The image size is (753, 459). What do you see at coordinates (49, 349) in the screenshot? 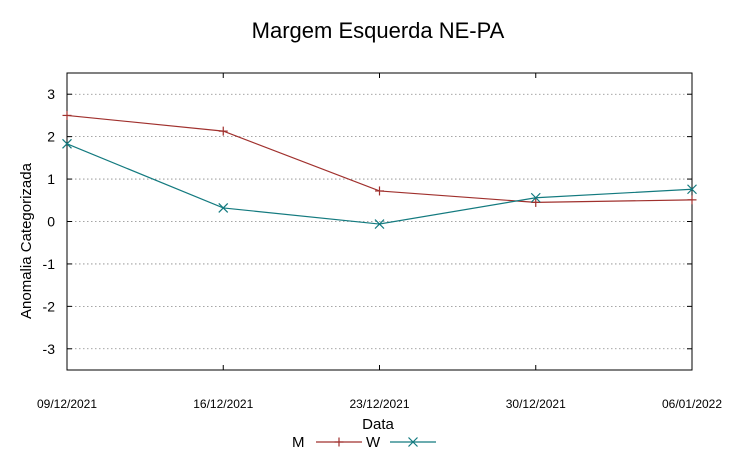
I see `y-tick-label: -3` at bounding box center [49, 349].